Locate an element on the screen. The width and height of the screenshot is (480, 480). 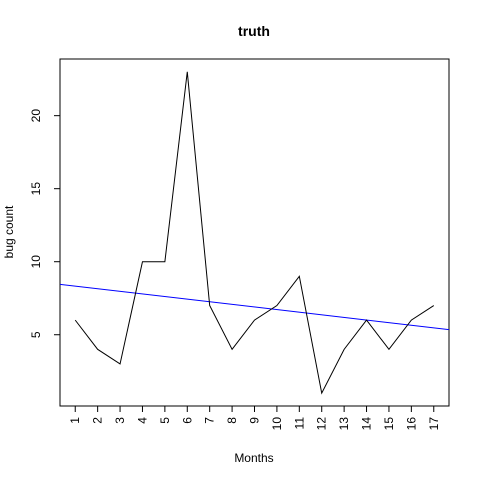
y-axis-label: bug count is located at coordinates (9, 231).